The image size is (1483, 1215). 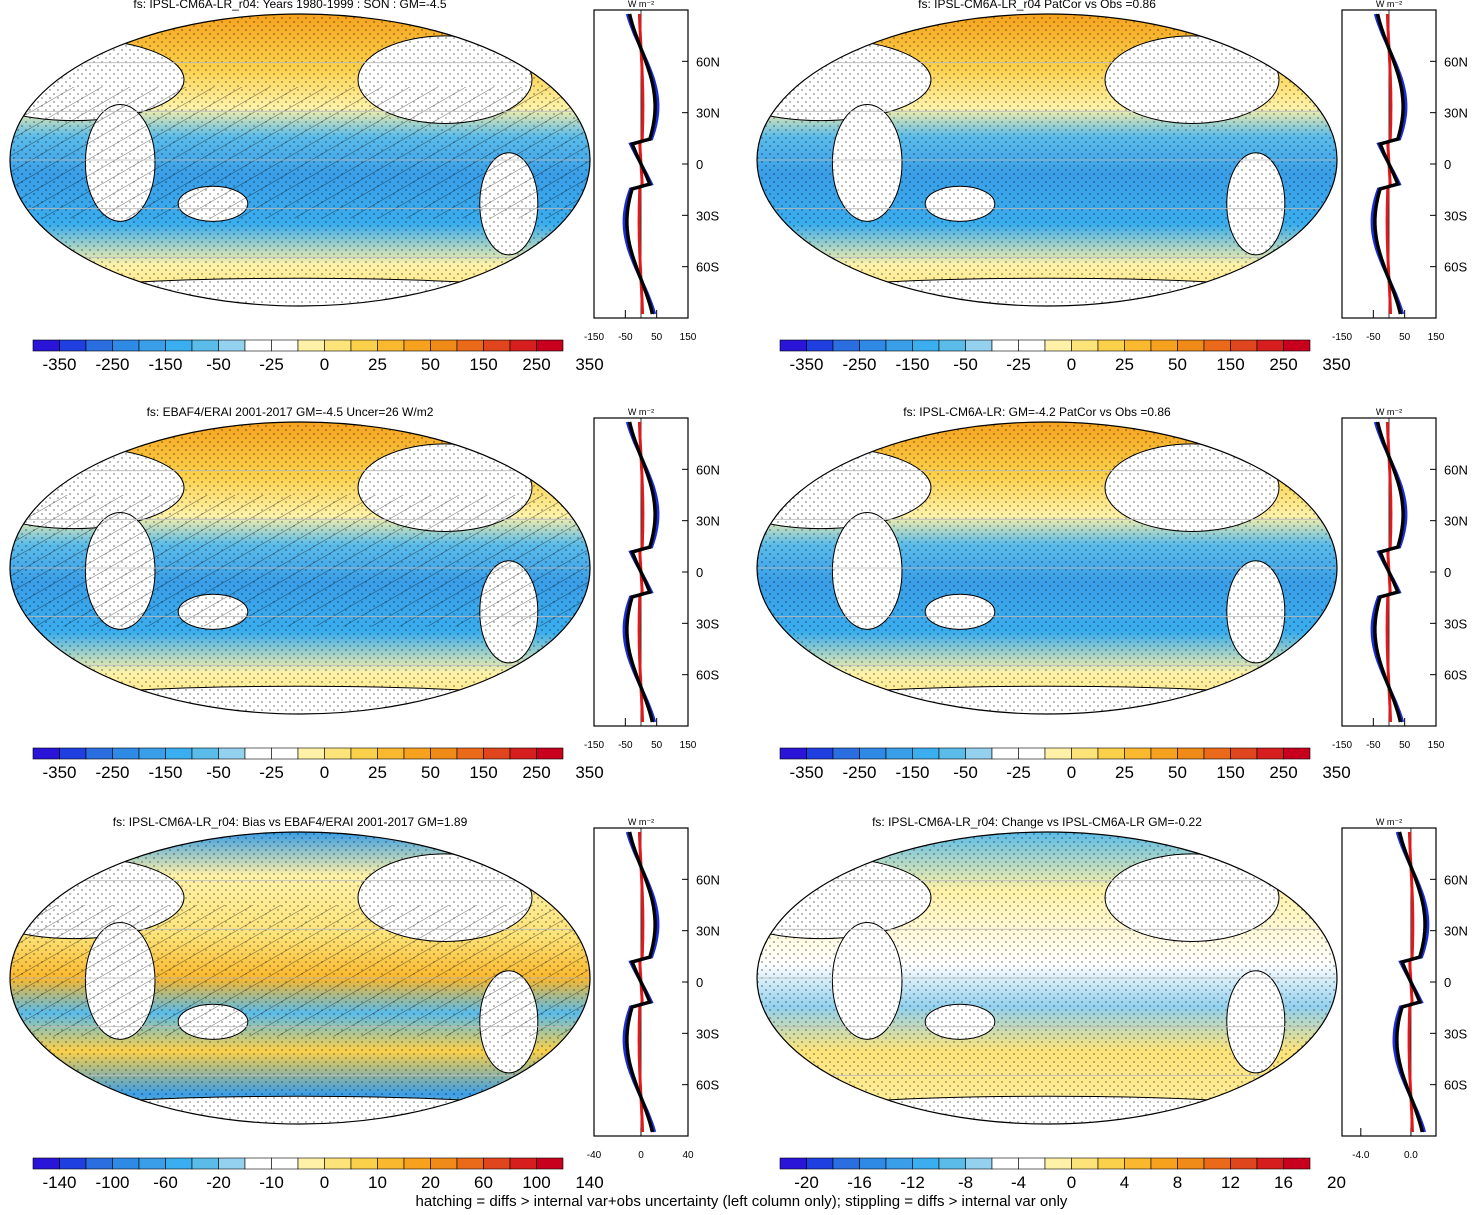 What do you see at coordinates (688, 1155) in the screenshot?
I see `profile-xtick-label: 40` at bounding box center [688, 1155].